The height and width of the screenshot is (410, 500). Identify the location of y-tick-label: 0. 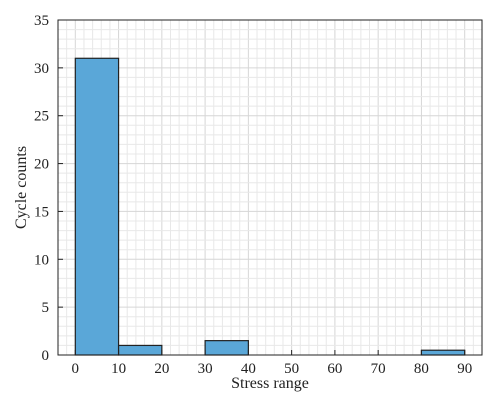
(46, 356).